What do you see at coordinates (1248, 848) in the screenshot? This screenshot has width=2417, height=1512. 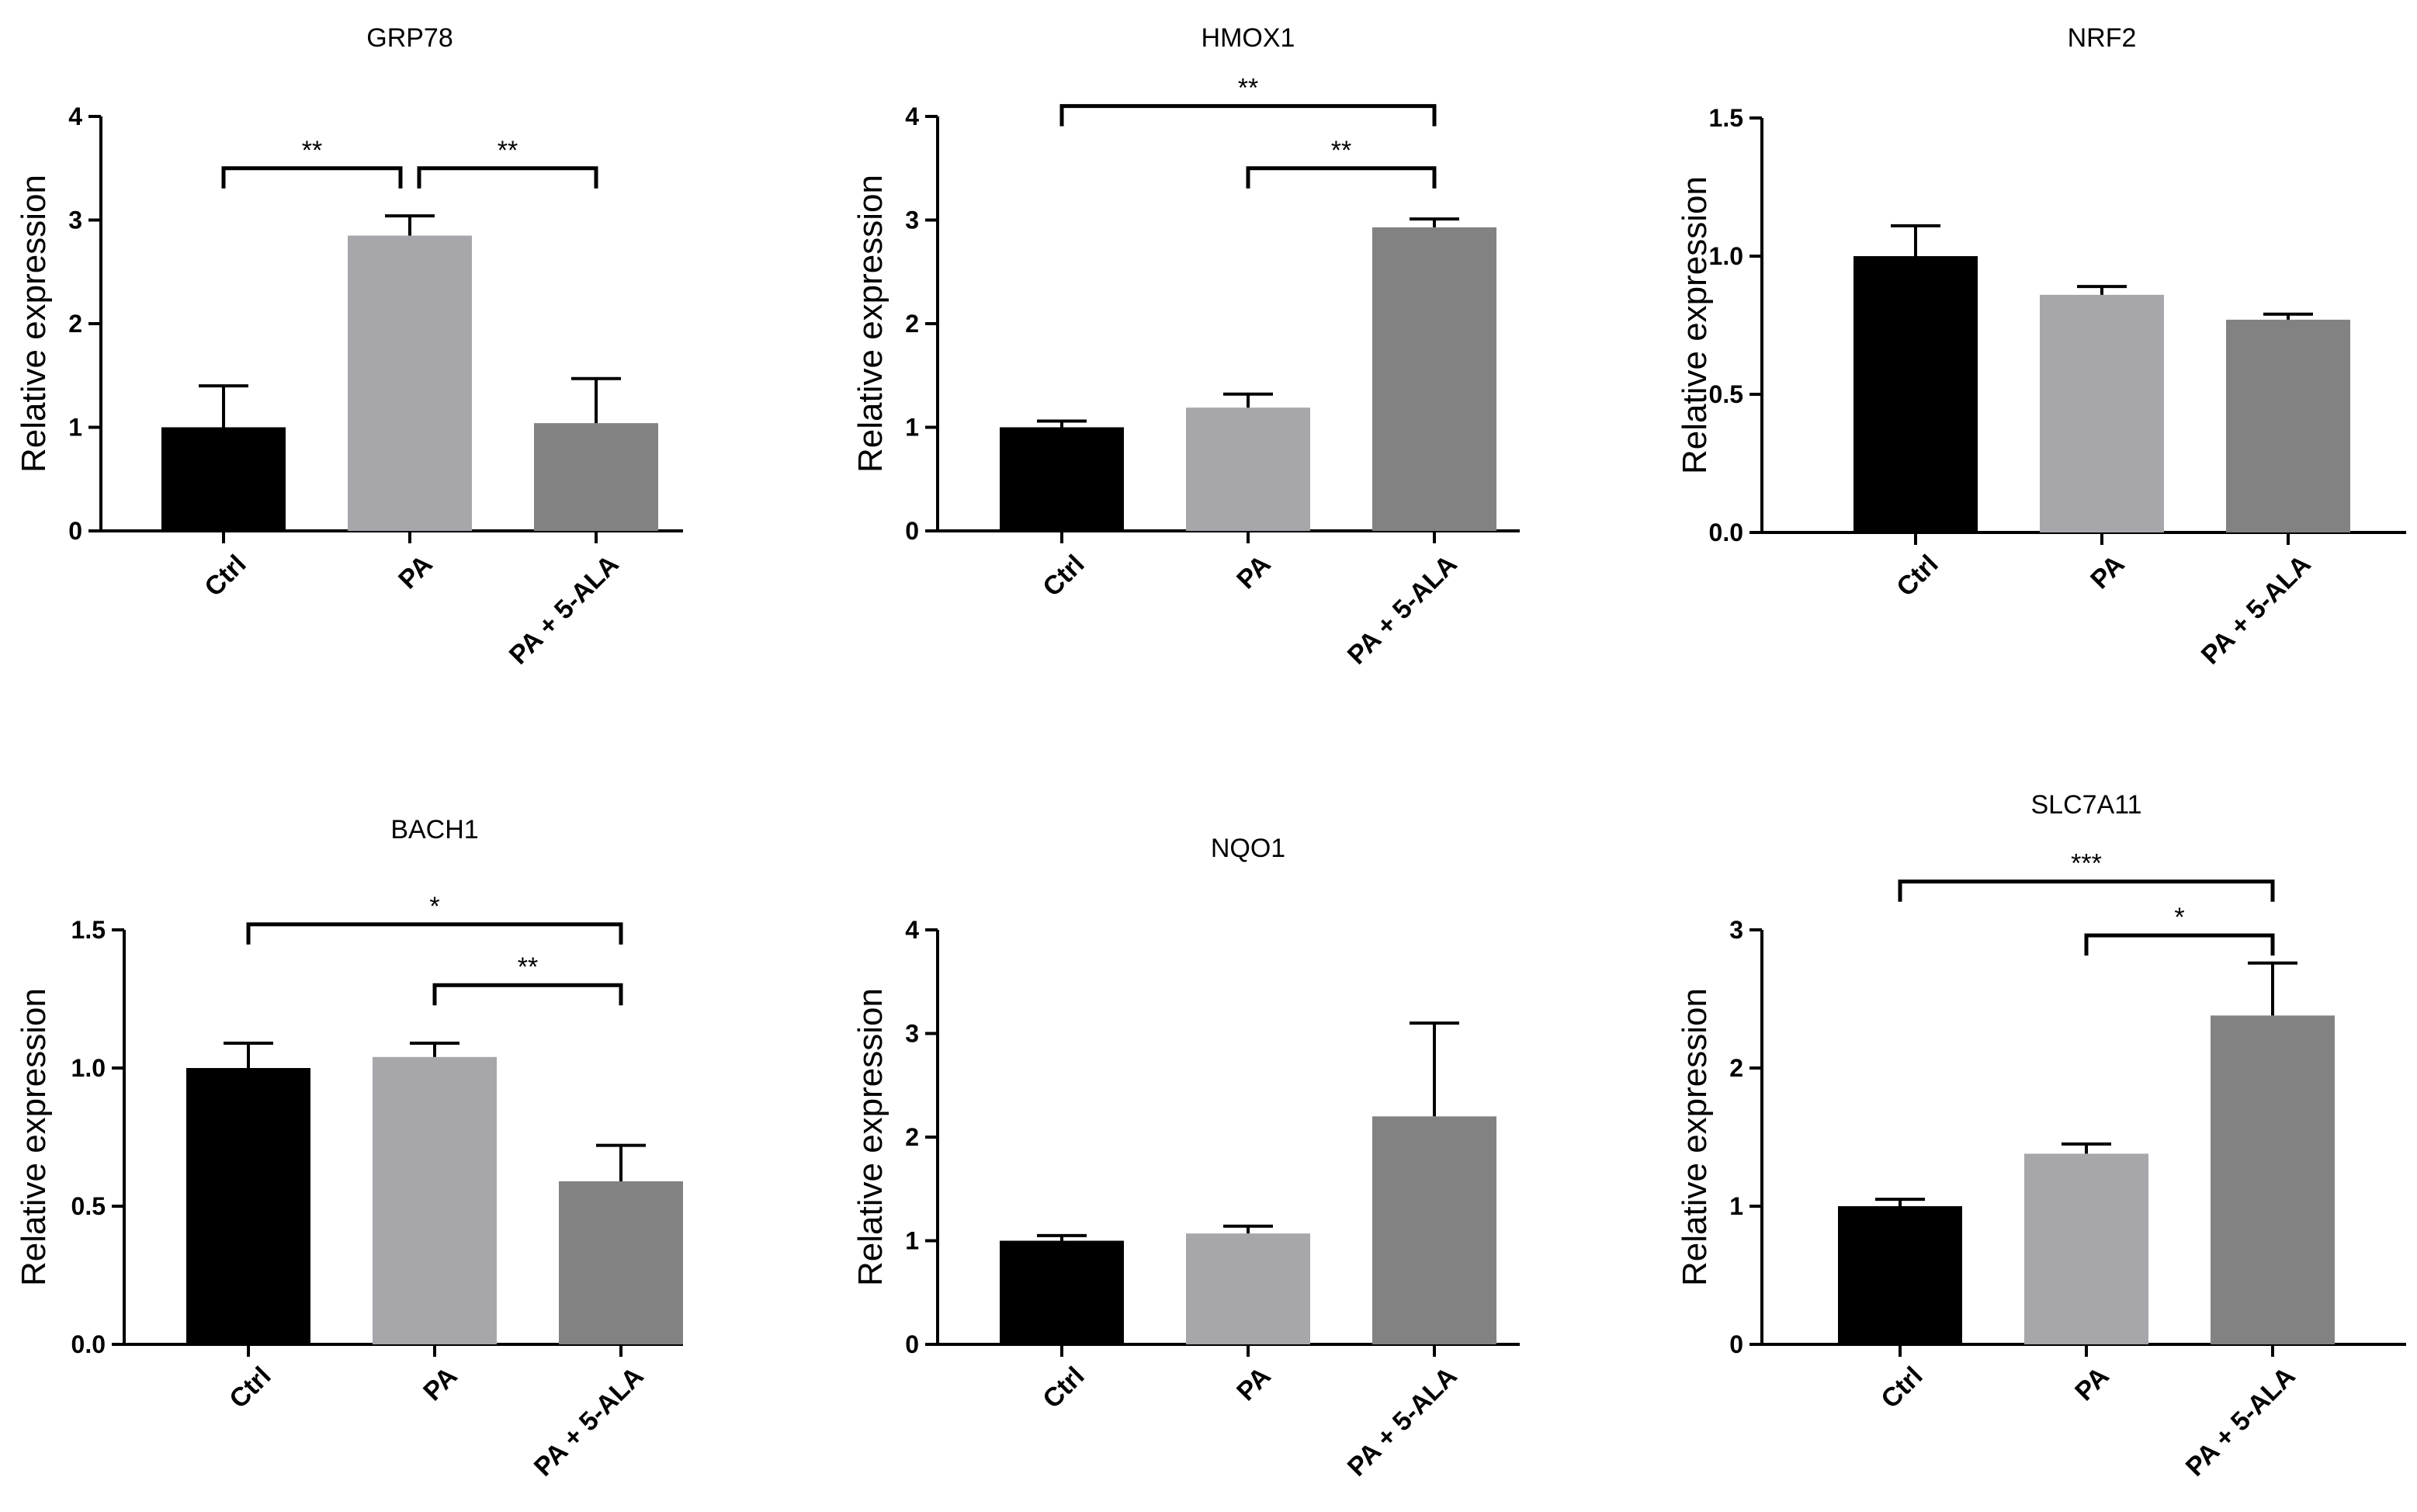 I see `chart-title: NQO1` at bounding box center [1248, 848].